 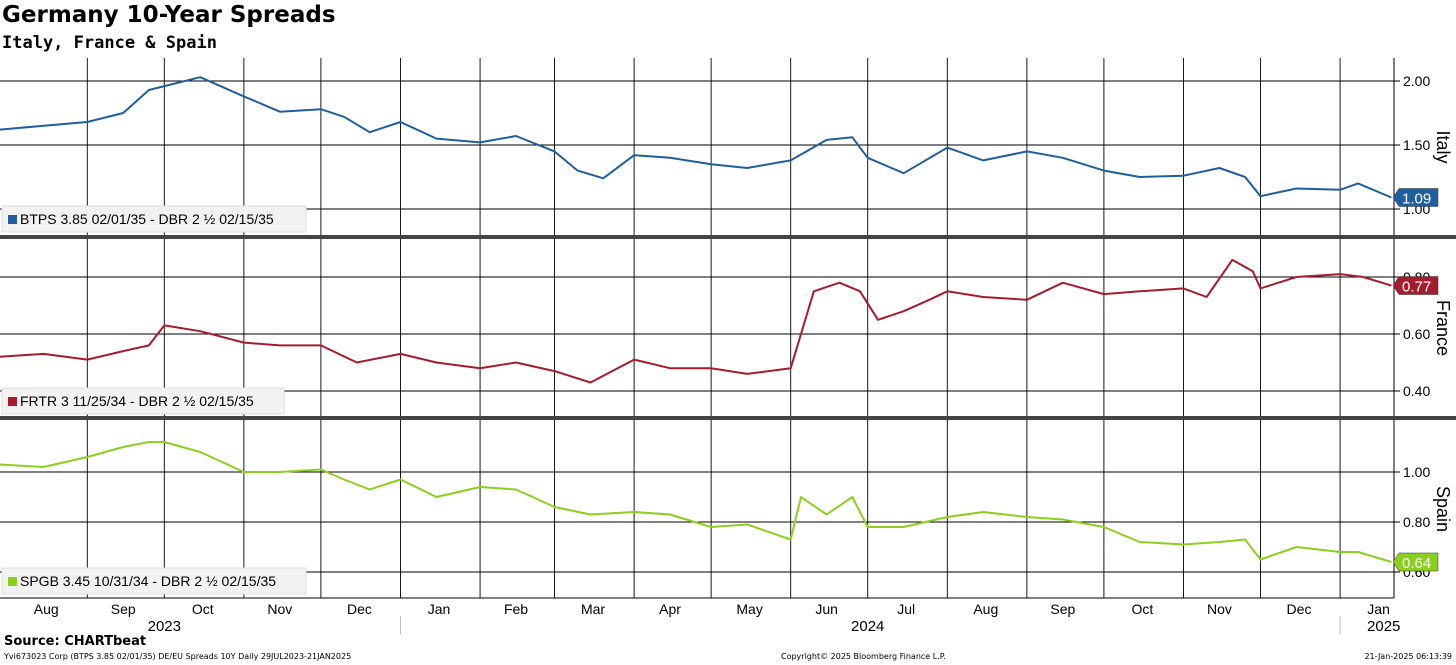 I want to click on x-month-label: Apr, so click(x=670, y=609).